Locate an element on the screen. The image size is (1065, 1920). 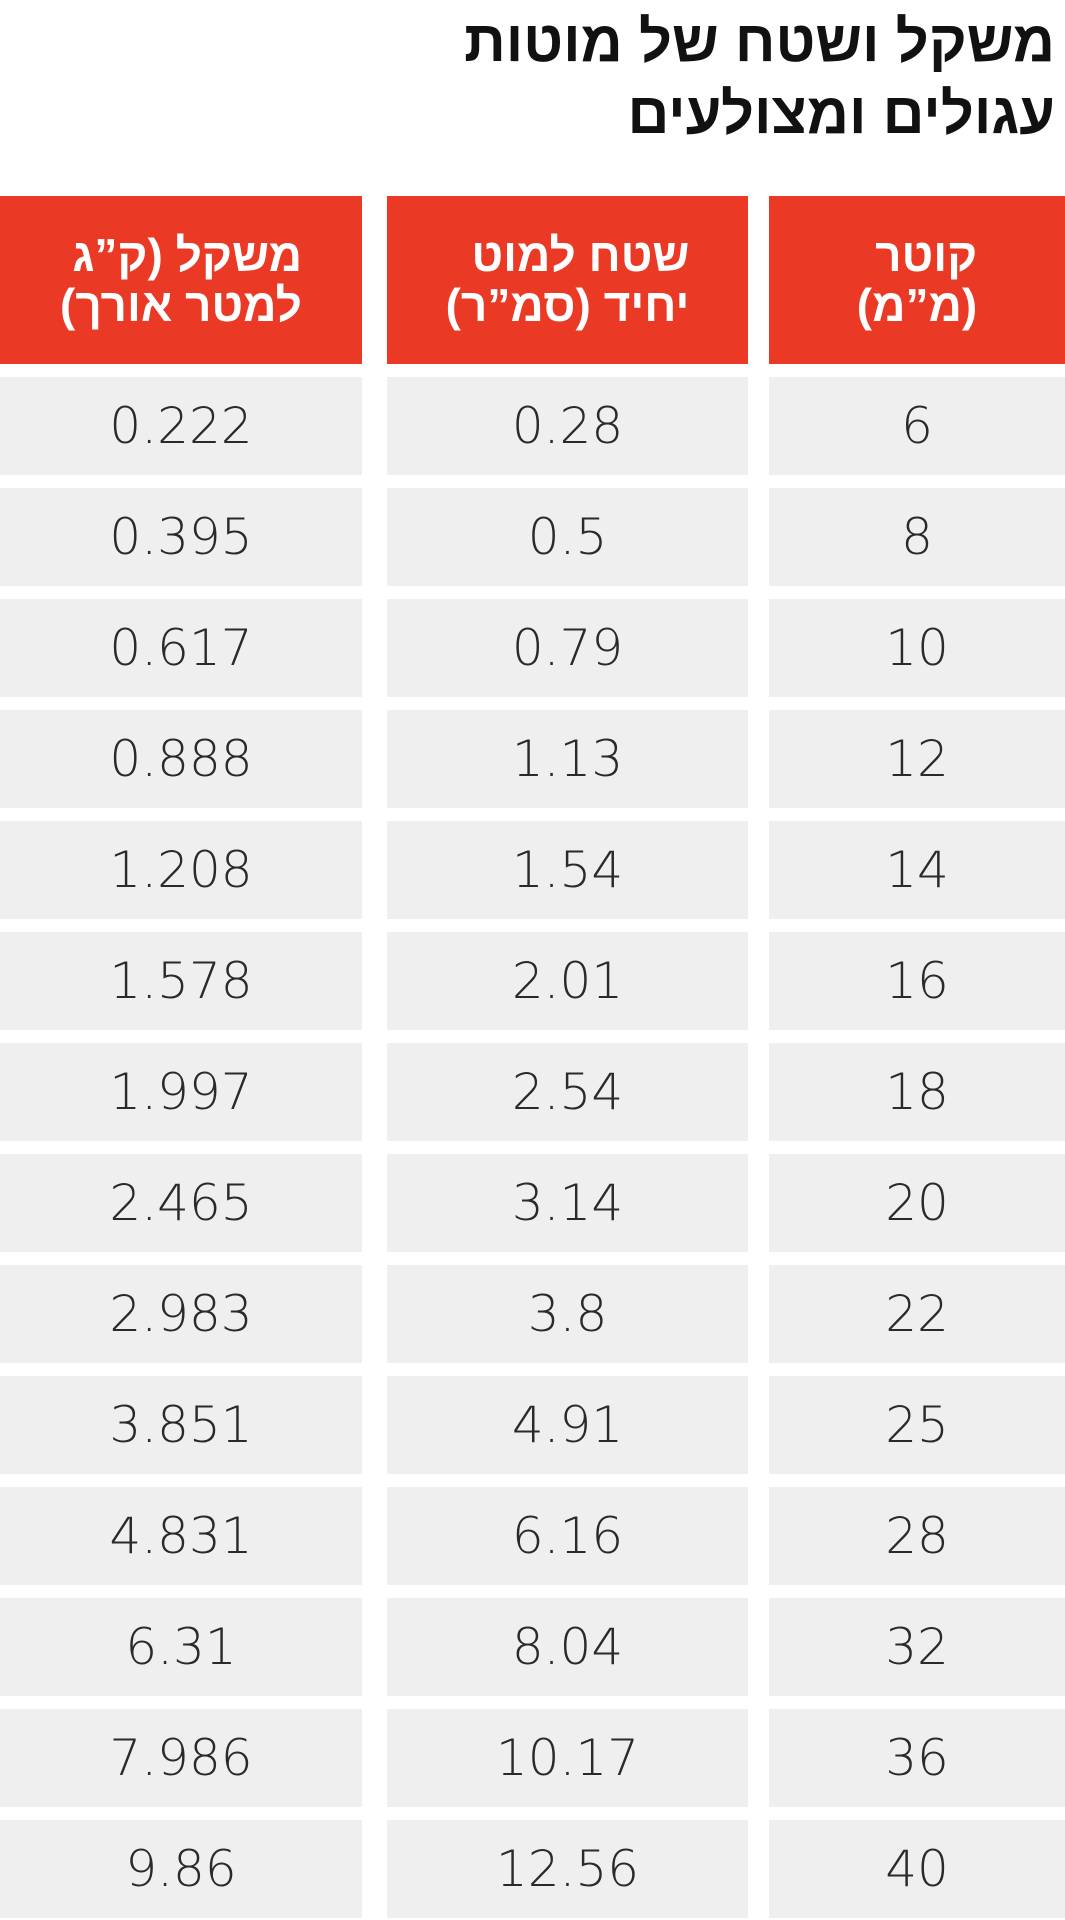
table-cell: 6 is located at coordinates (917, 426).